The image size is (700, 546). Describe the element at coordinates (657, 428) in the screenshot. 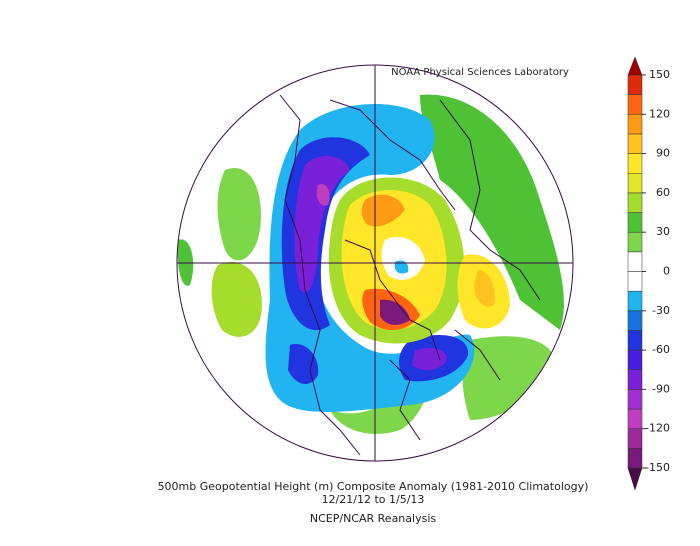

I see `colorbar-tick-label: -120` at that location.